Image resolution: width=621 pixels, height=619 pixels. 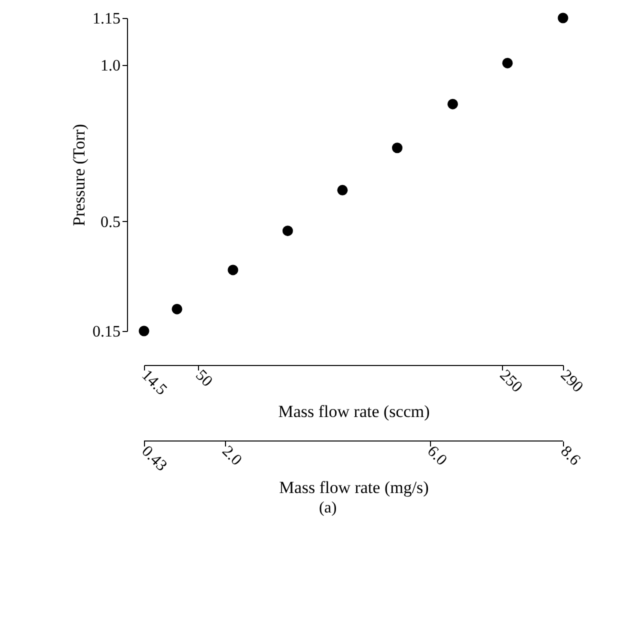 What do you see at coordinates (354, 487) in the screenshot?
I see `x2-axis-title: Mass flow rate (mg/s)` at bounding box center [354, 487].